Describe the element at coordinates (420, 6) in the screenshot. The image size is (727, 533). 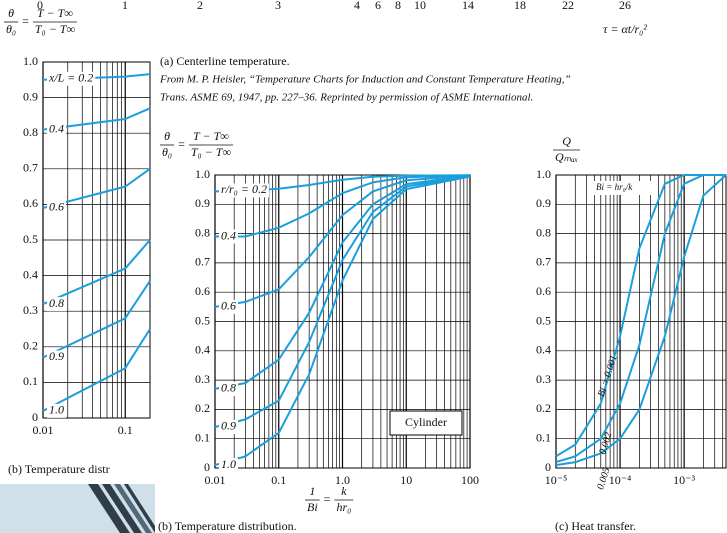
I see `tick-label: 10` at that location.